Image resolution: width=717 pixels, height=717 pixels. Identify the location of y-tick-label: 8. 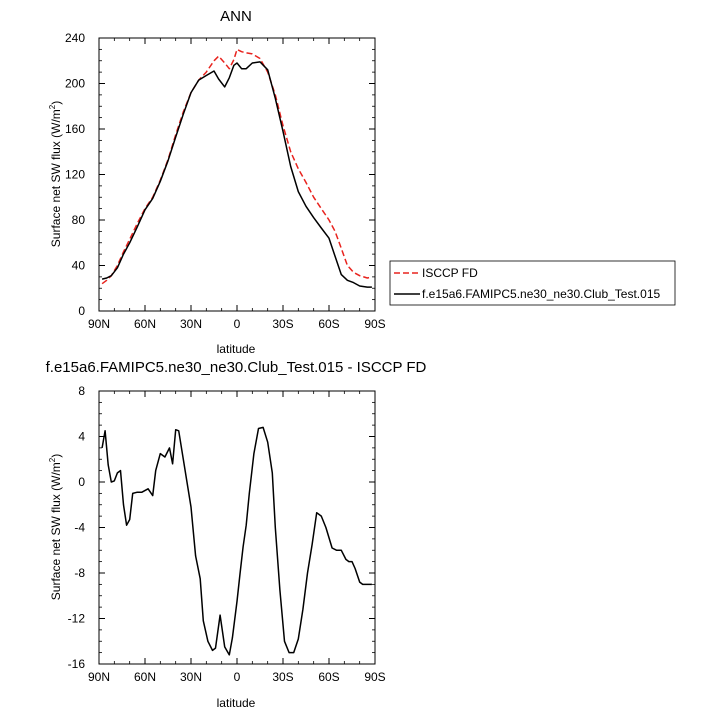
(81, 391).